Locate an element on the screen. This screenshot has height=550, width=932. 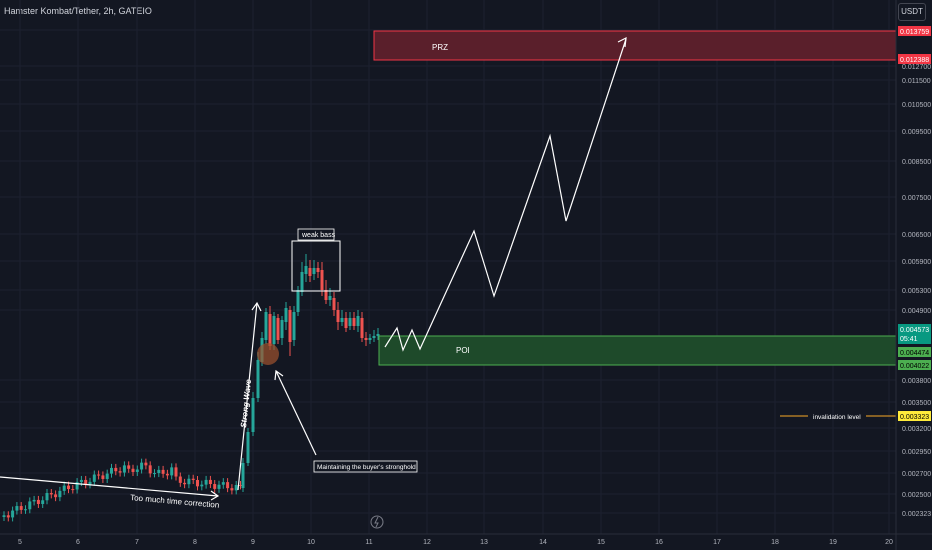
stronghold-arrowhead is located at coordinates (279, 375).